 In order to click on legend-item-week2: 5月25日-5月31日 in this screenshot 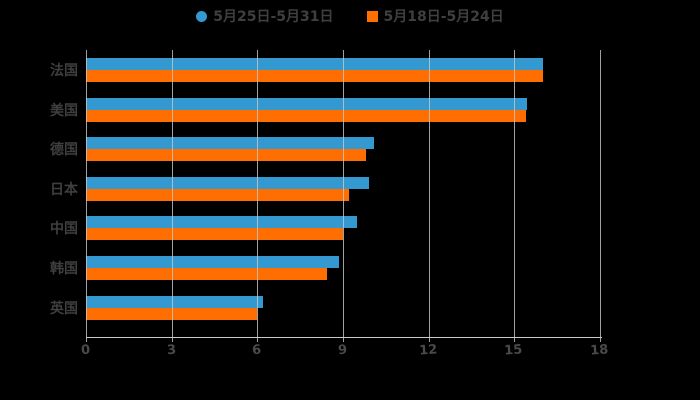, I will do `click(265, 16)`.